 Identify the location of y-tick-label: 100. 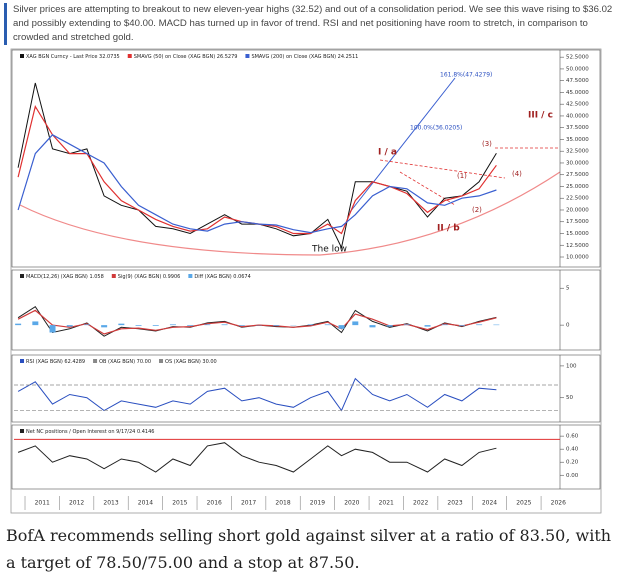
(571, 366).